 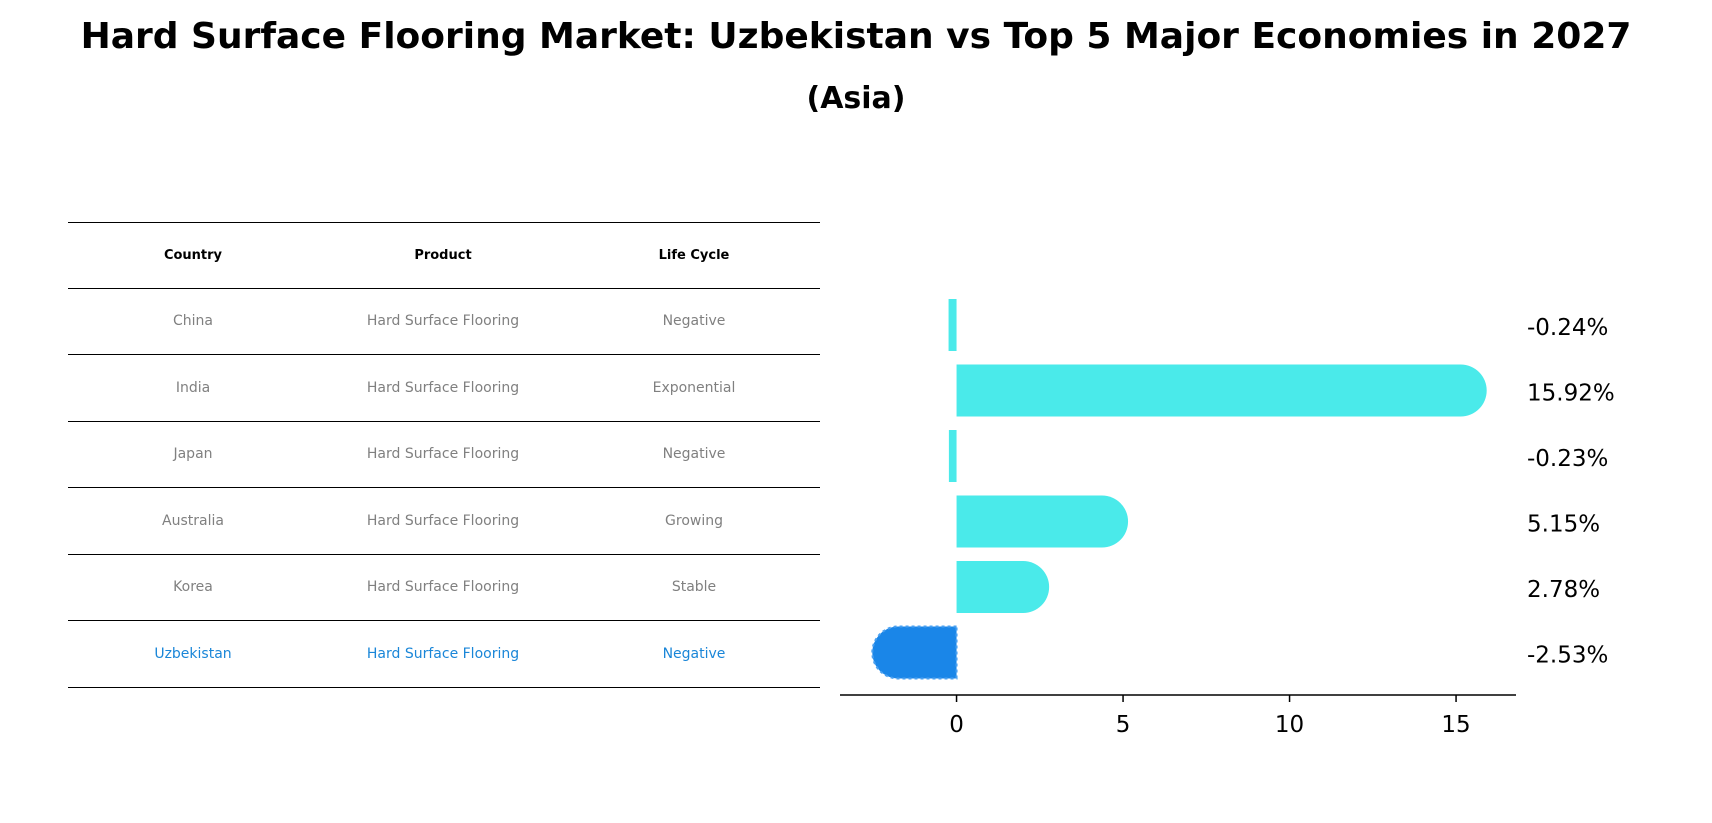 I want to click on cell-life-cycle: Stable, so click(x=694, y=587).